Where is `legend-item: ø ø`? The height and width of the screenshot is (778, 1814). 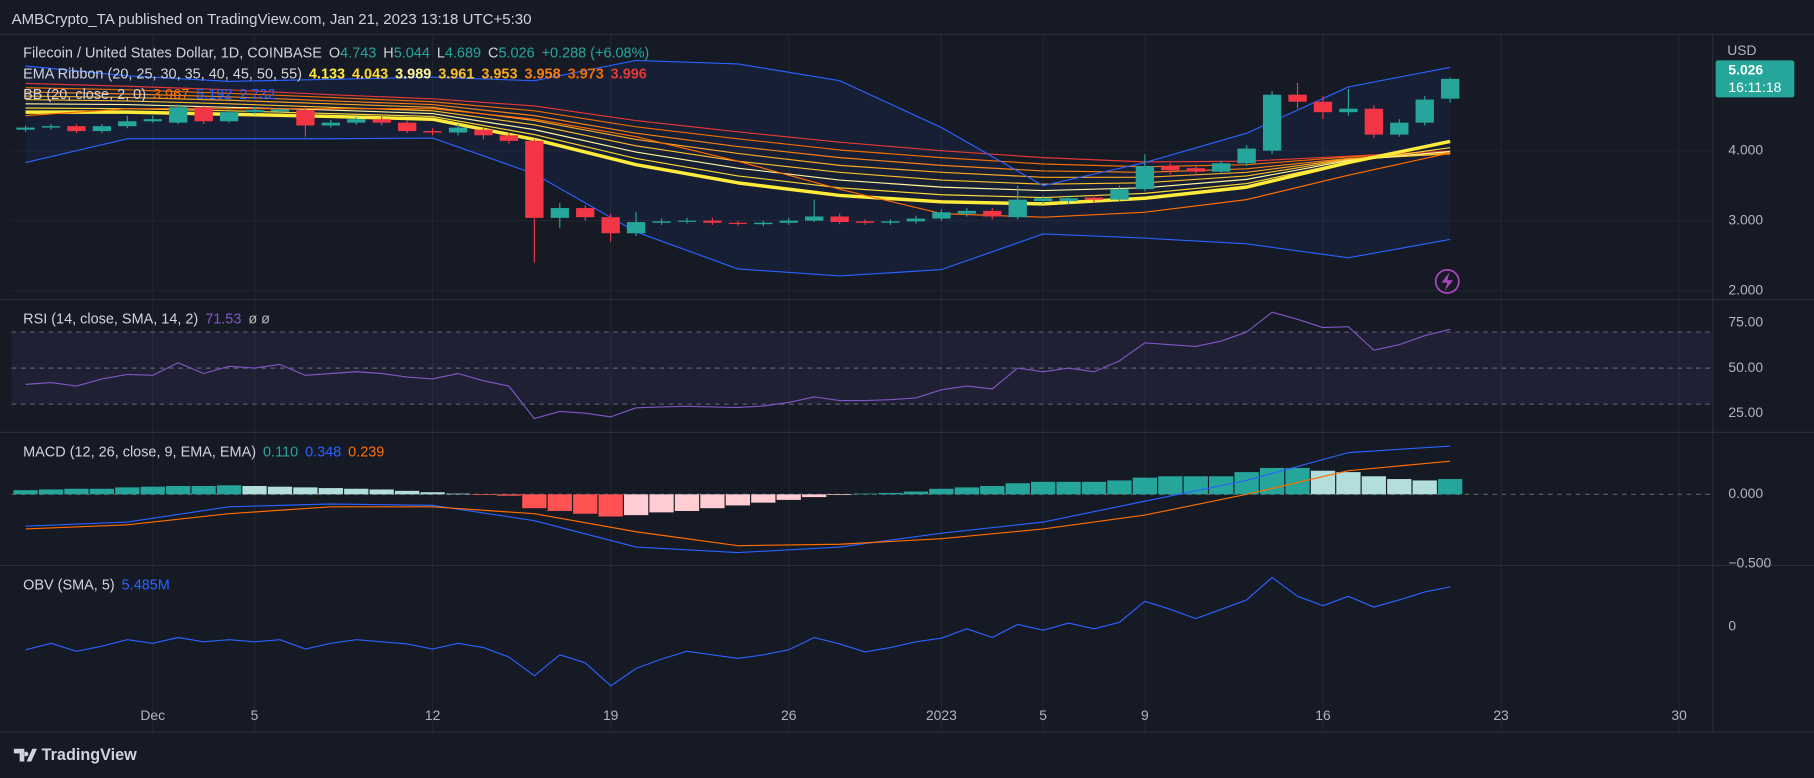
legend-item: ø ø is located at coordinates (259, 319).